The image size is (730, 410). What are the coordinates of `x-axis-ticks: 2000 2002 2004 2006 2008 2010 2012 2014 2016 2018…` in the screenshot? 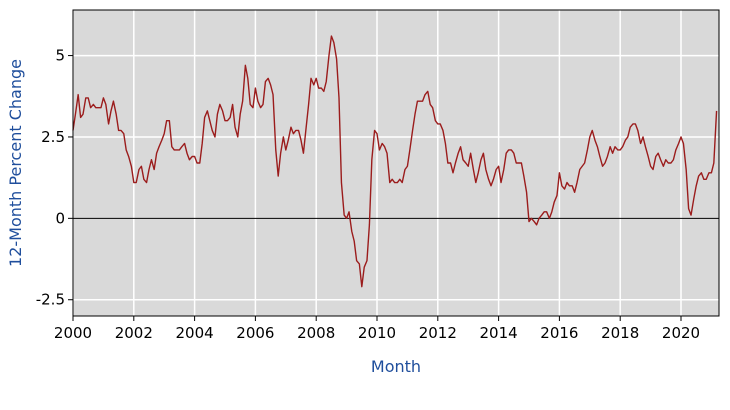 It's located at (377, 329).